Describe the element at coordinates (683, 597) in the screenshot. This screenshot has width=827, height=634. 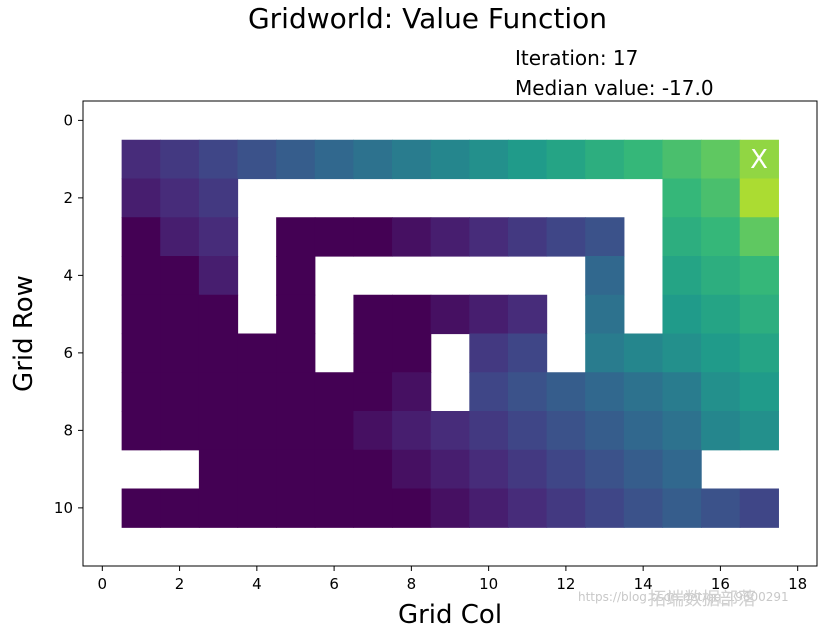
I see `watermark-url: https://blog.csdn.net/qq_19600291` at that location.